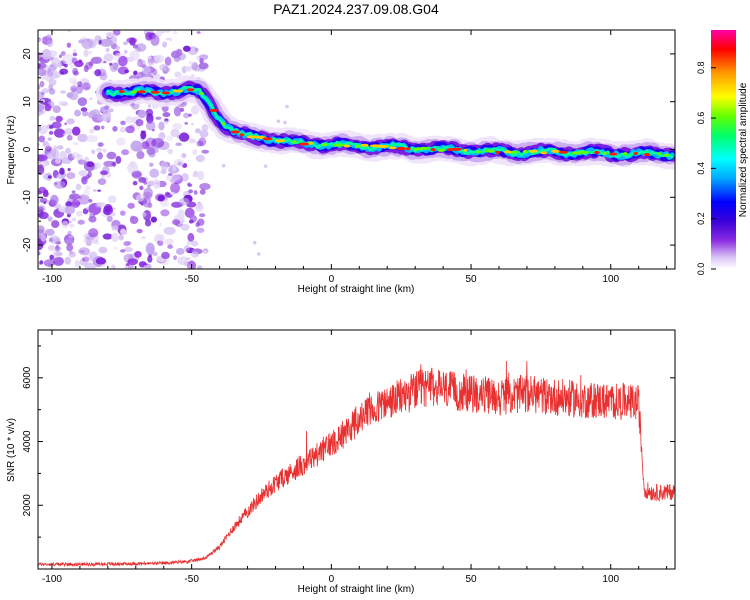 This screenshot has width=750, height=600. Describe the element at coordinates (27, 102) in the screenshot. I see `spectrogram-ytick-label: 10` at that location.